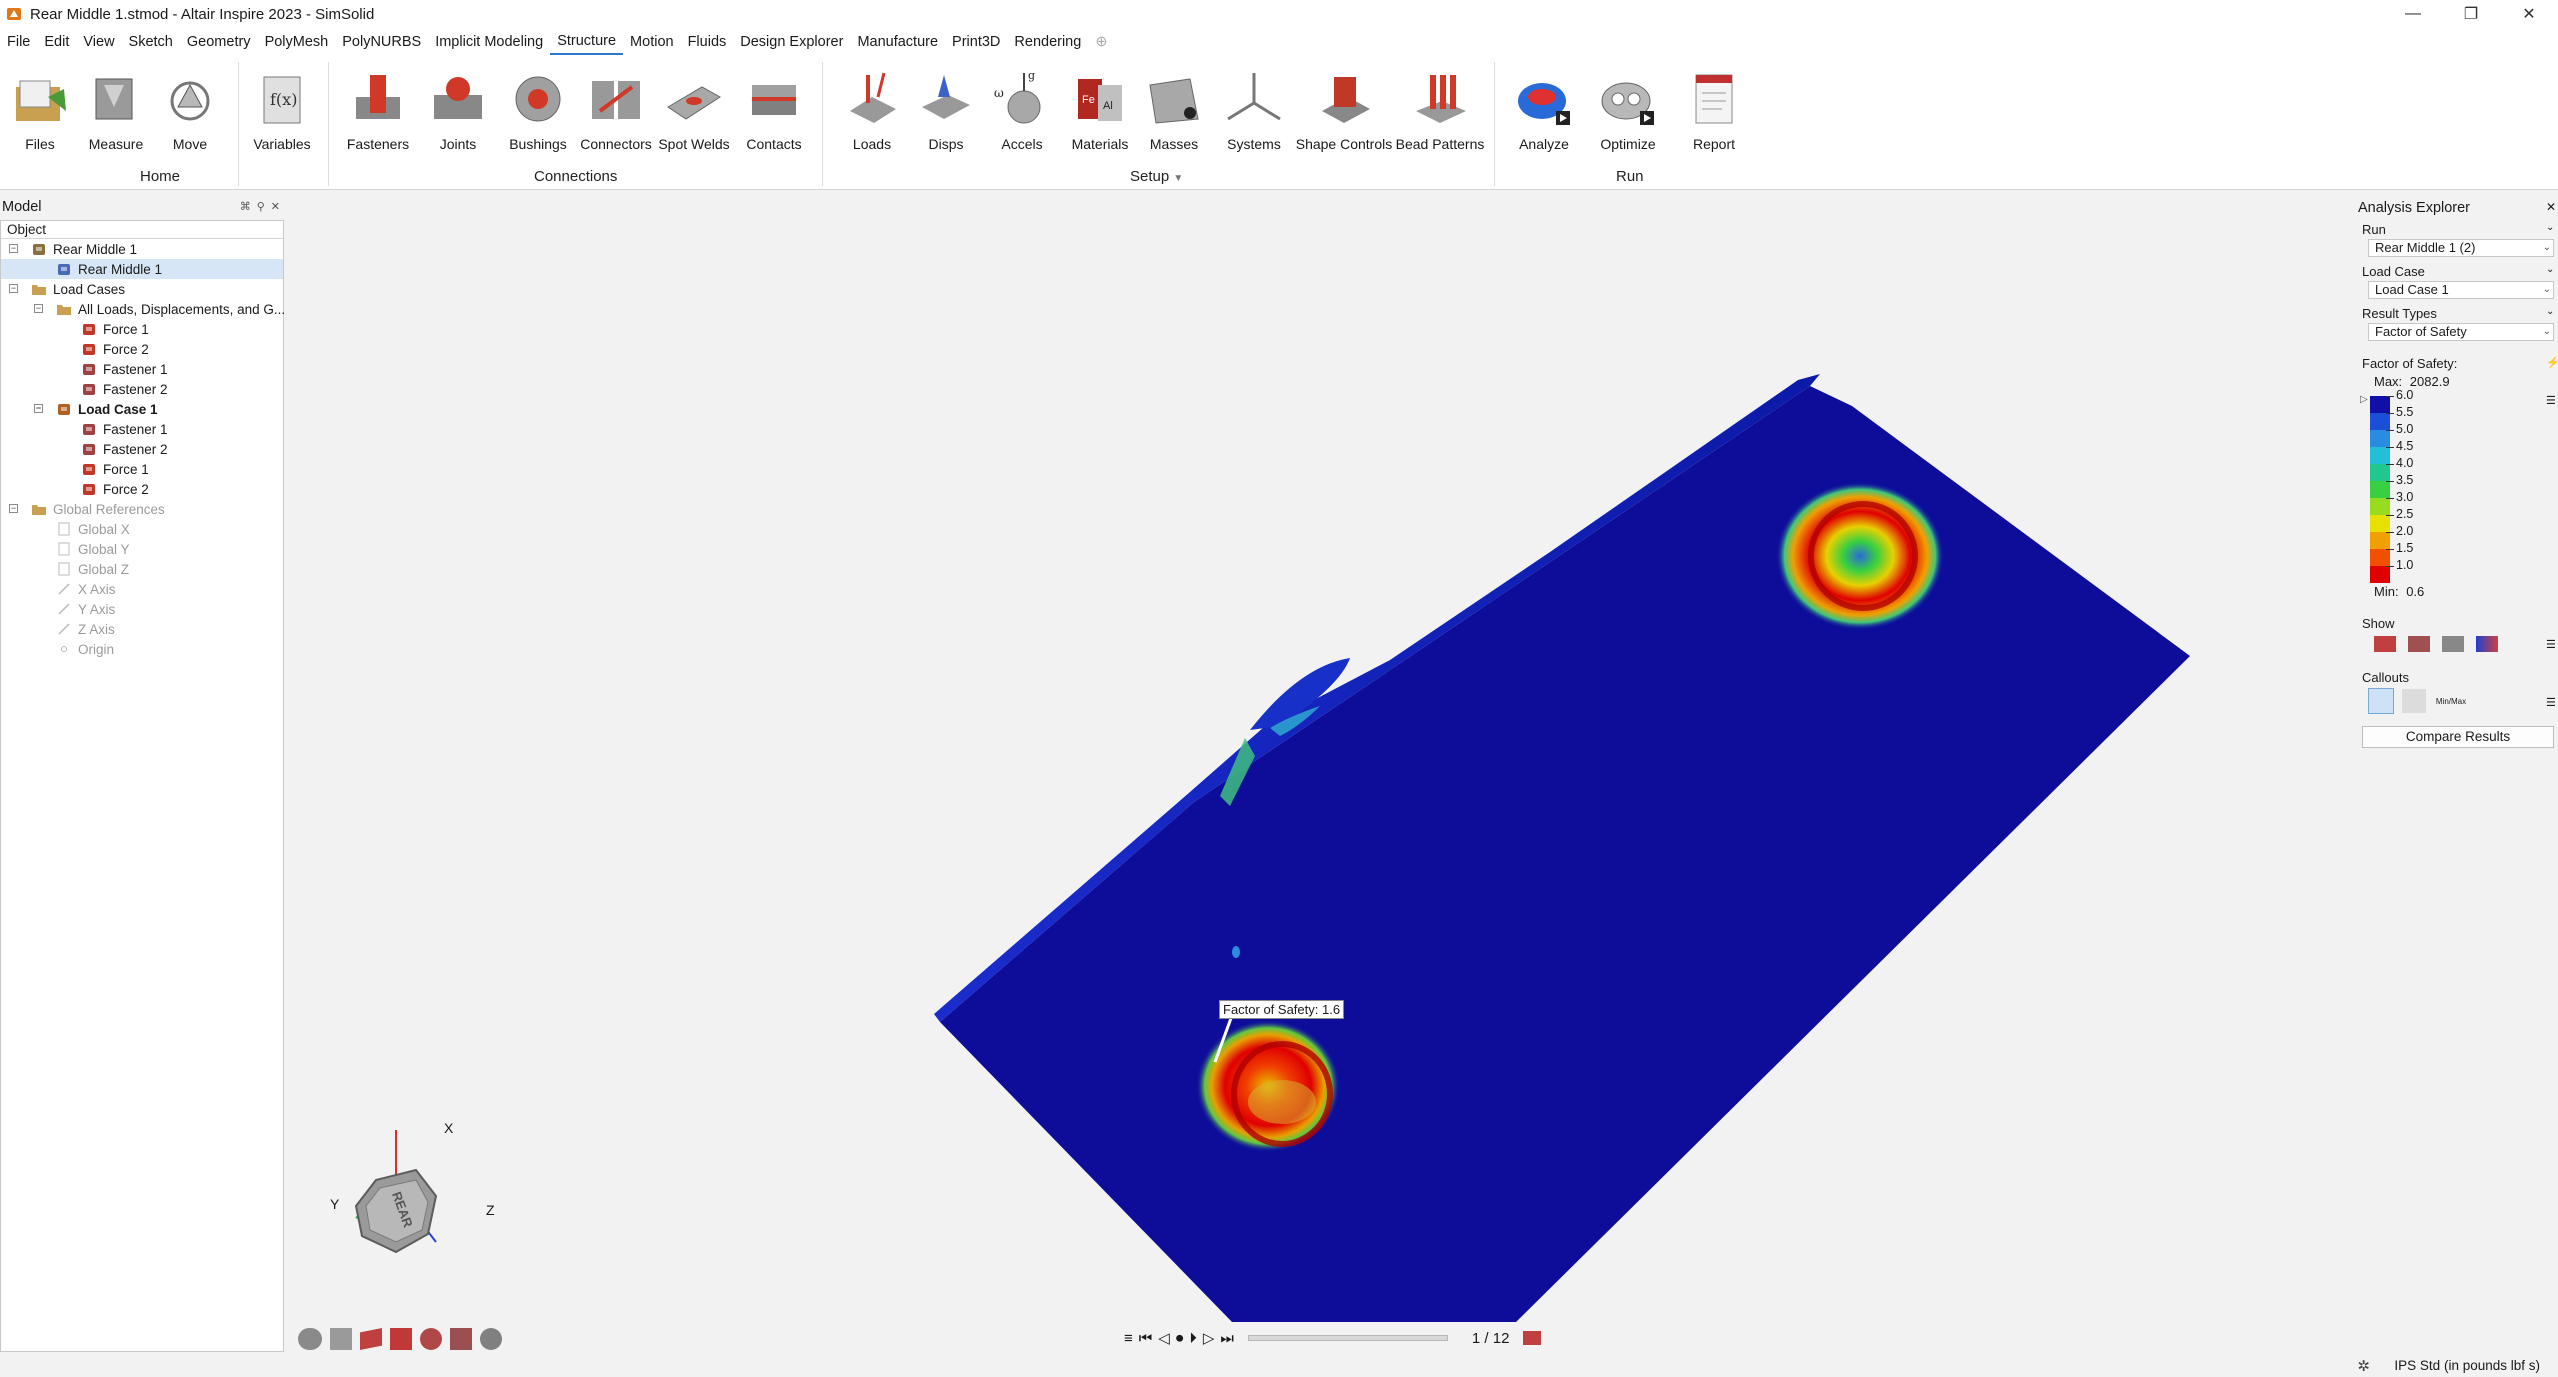 The image size is (2558, 1377). Describe the element at coordinates (310, 1339) in the screenshot. I see `visibility-icon` at that location.